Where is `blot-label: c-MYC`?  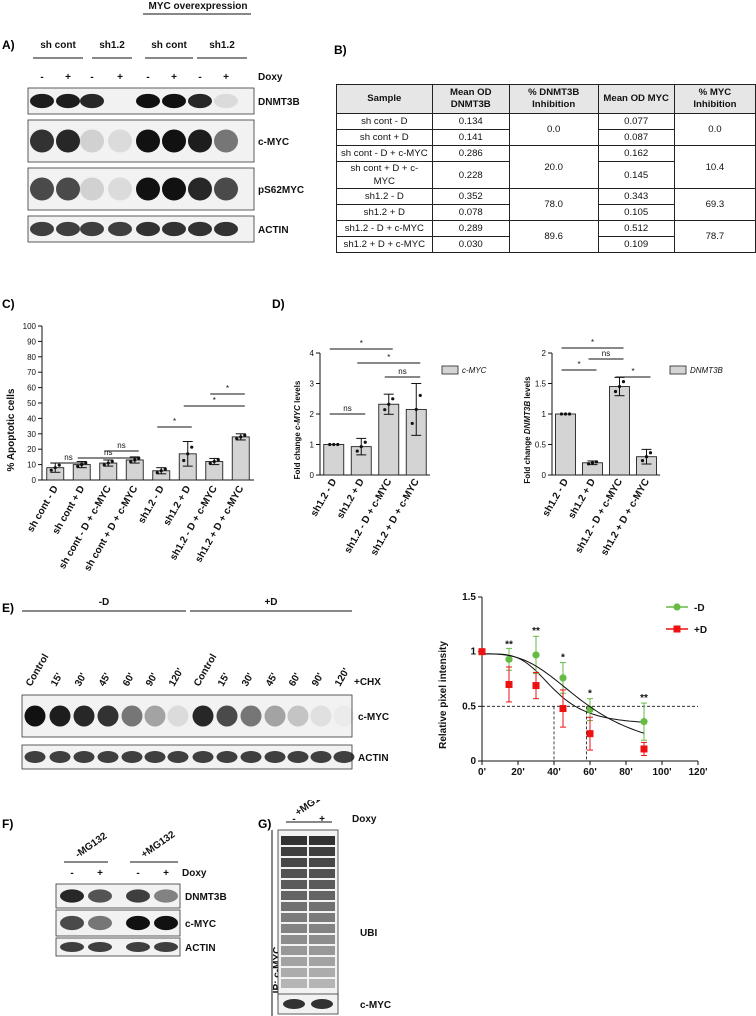 blot-label: c-MYC is located at coordinates (273, 142).